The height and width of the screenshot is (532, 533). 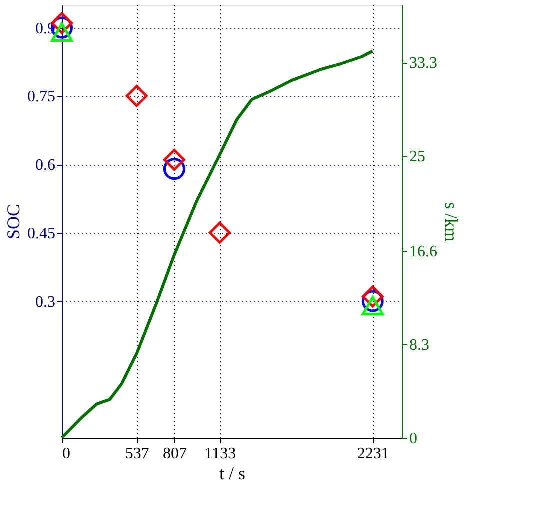 I want to click on y2-tick-label: 16.6, so click(x=424, y=251).